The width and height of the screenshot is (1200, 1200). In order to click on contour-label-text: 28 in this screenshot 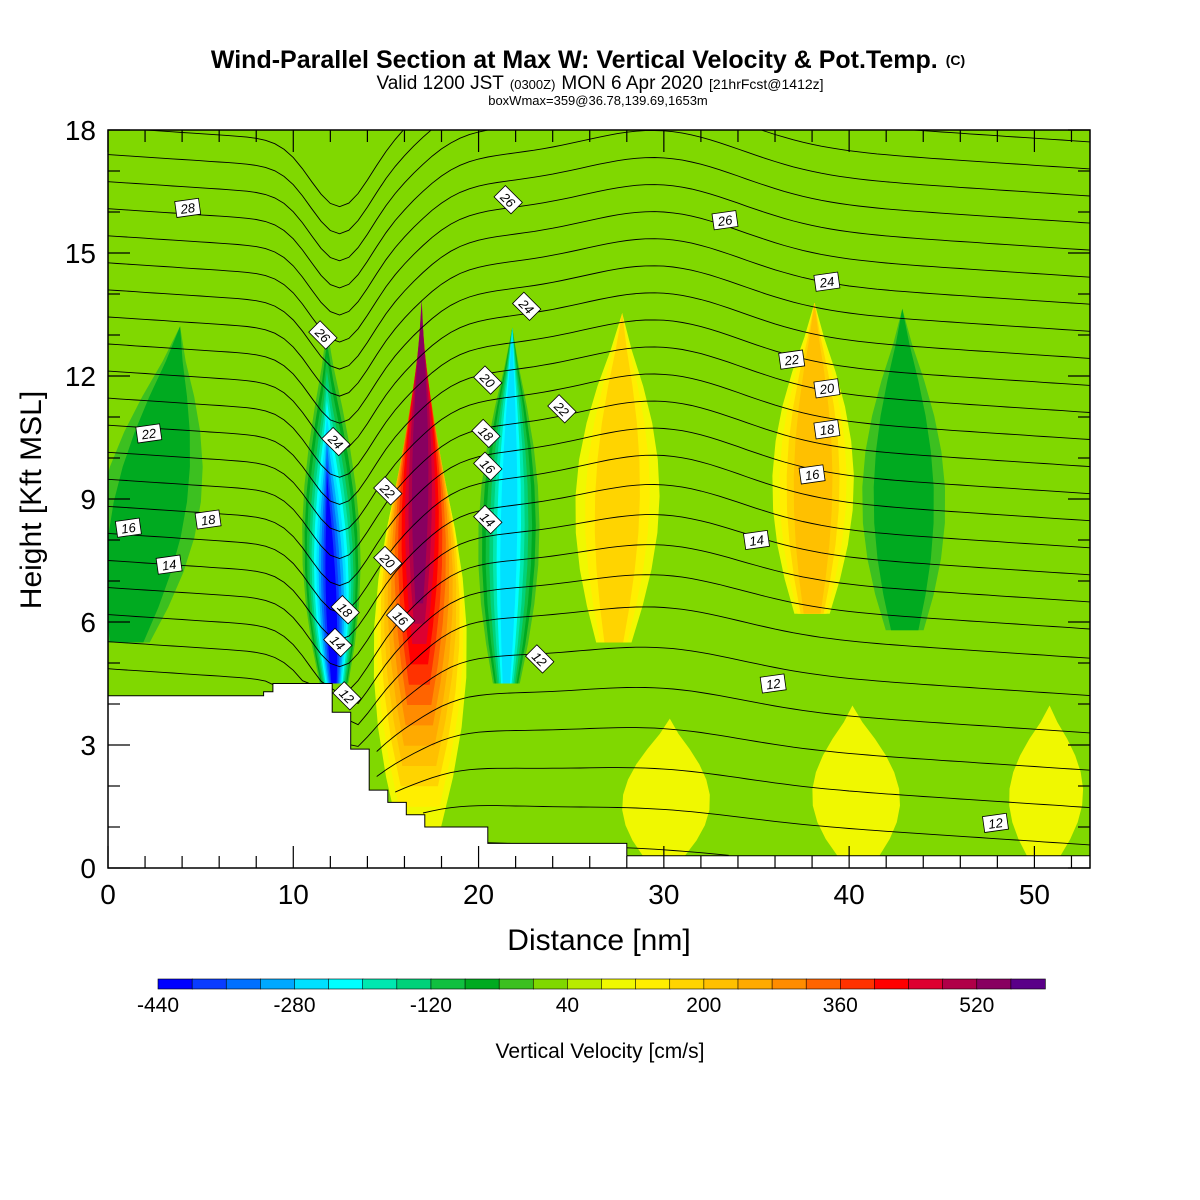, I will do `click(188, 208)`.